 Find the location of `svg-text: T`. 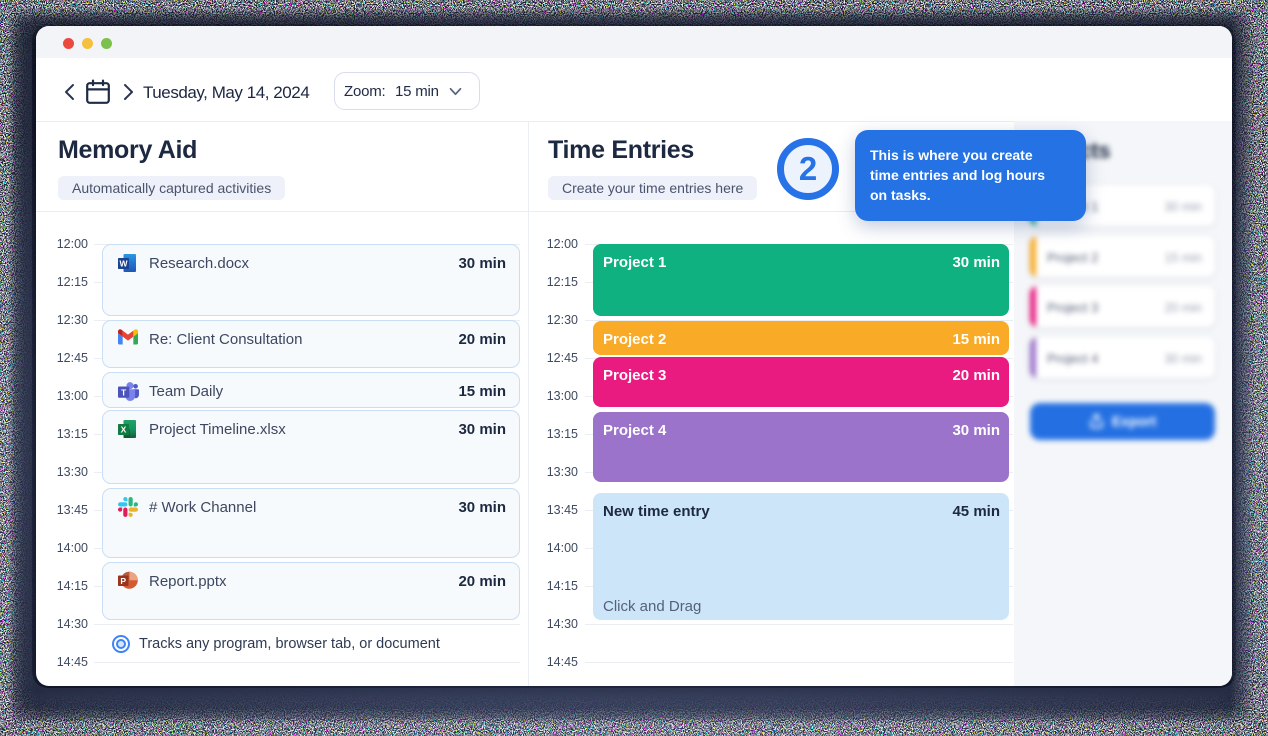

svg-text: T is located at coordinates (124, 392).